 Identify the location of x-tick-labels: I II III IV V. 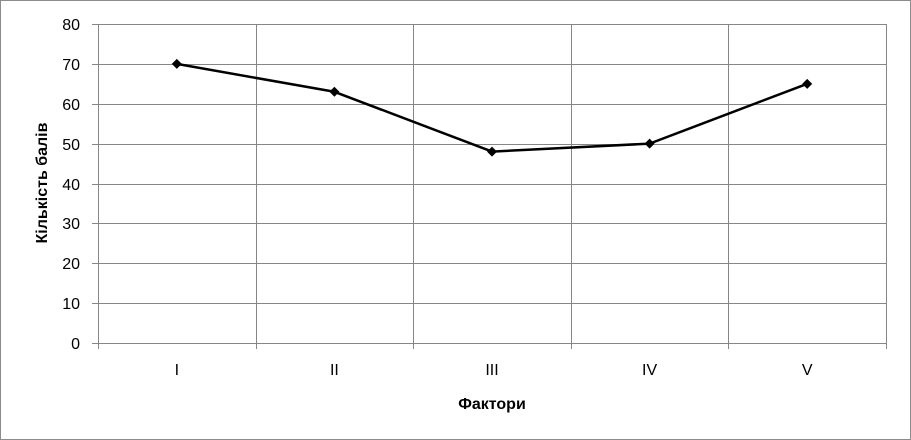
(494, 370).